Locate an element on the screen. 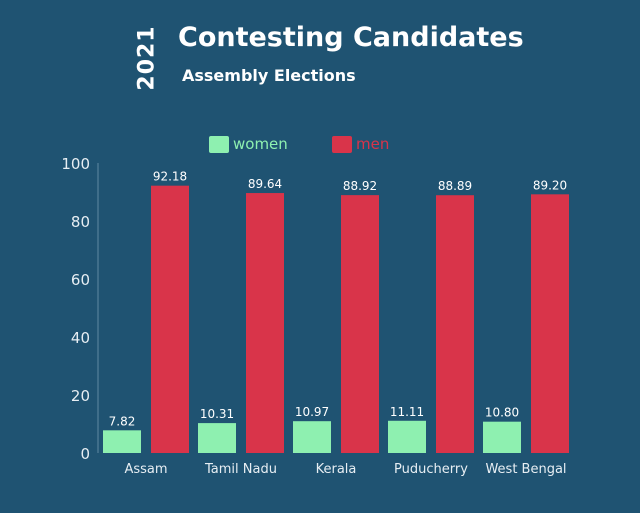  y-tick-label: 40 is located at coordinates (80, 338).